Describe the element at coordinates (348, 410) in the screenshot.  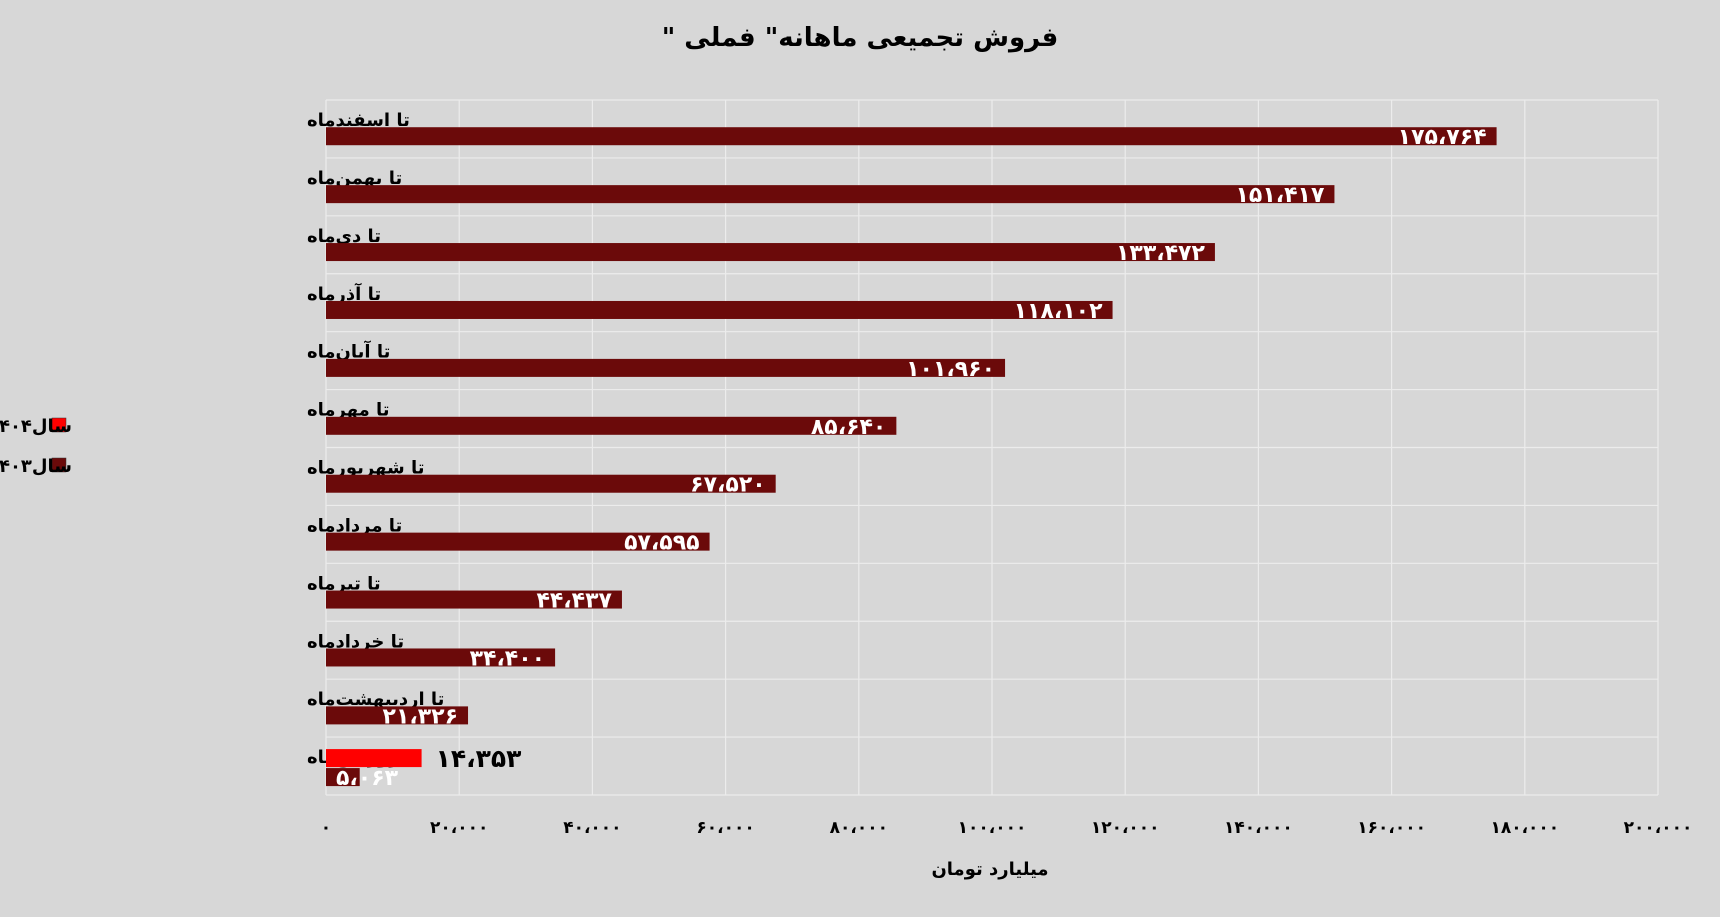
I see `category-label: تا مهرماه` at that location.